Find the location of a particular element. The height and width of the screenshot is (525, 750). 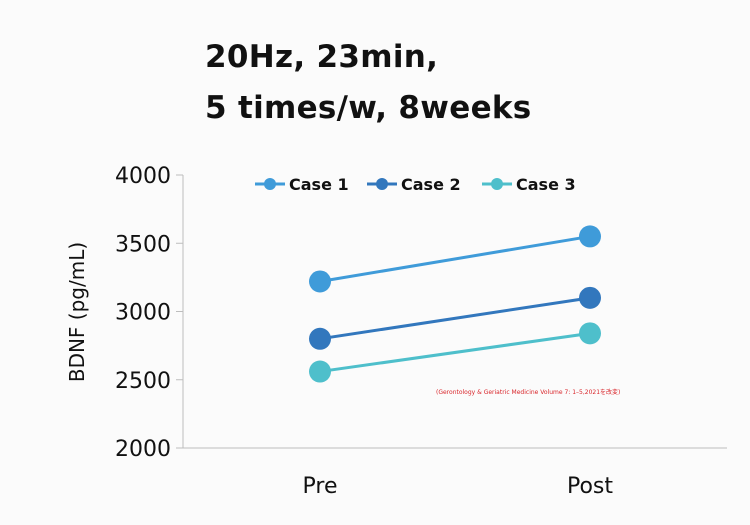

y-ticks: 2000 2500 3000 3500 4000 is located at coordinates (149, 313).